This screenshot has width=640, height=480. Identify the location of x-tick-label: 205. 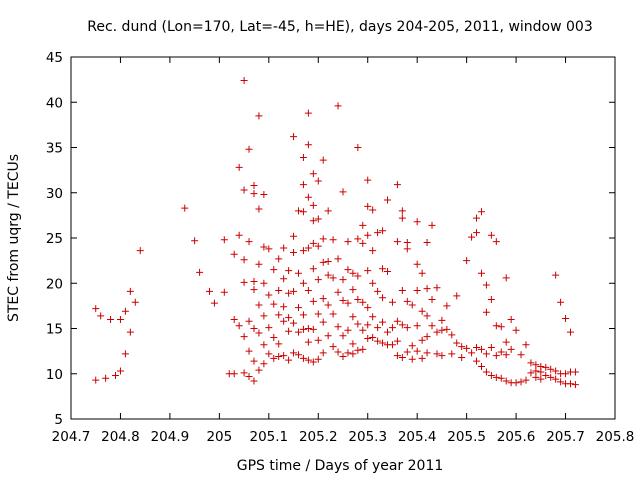
(219, 437).